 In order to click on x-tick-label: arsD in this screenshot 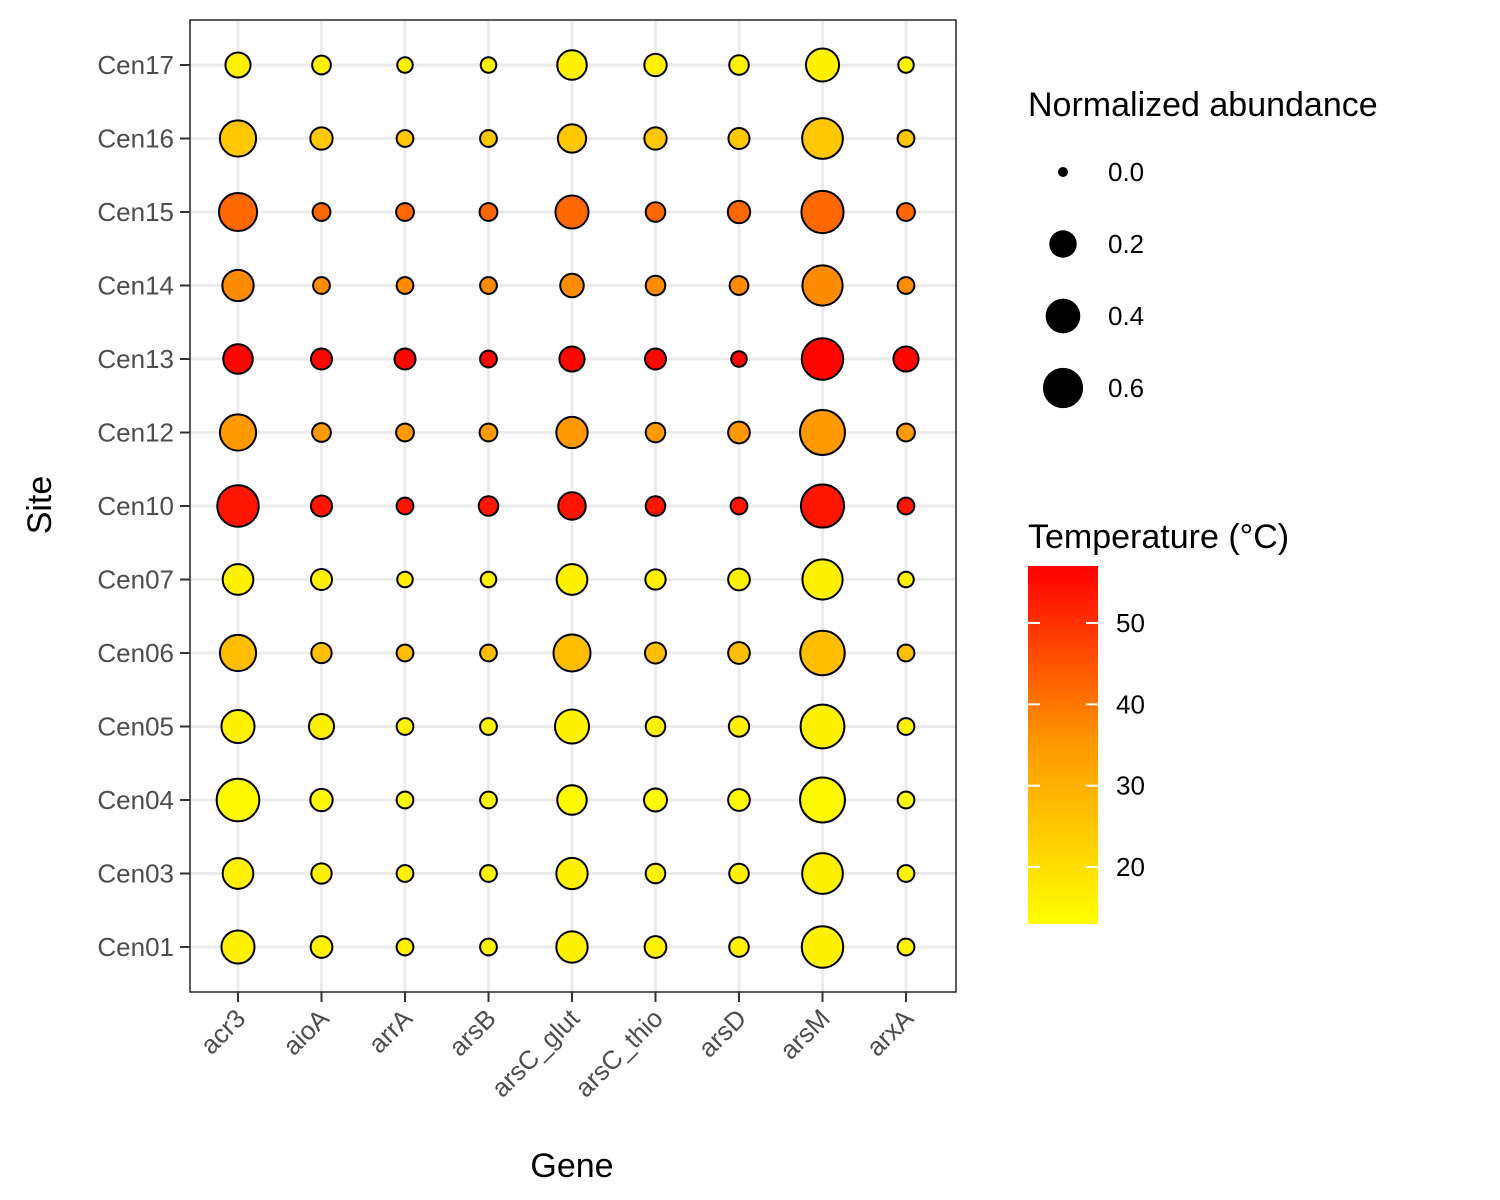, I will do `click(722, 1033)`.